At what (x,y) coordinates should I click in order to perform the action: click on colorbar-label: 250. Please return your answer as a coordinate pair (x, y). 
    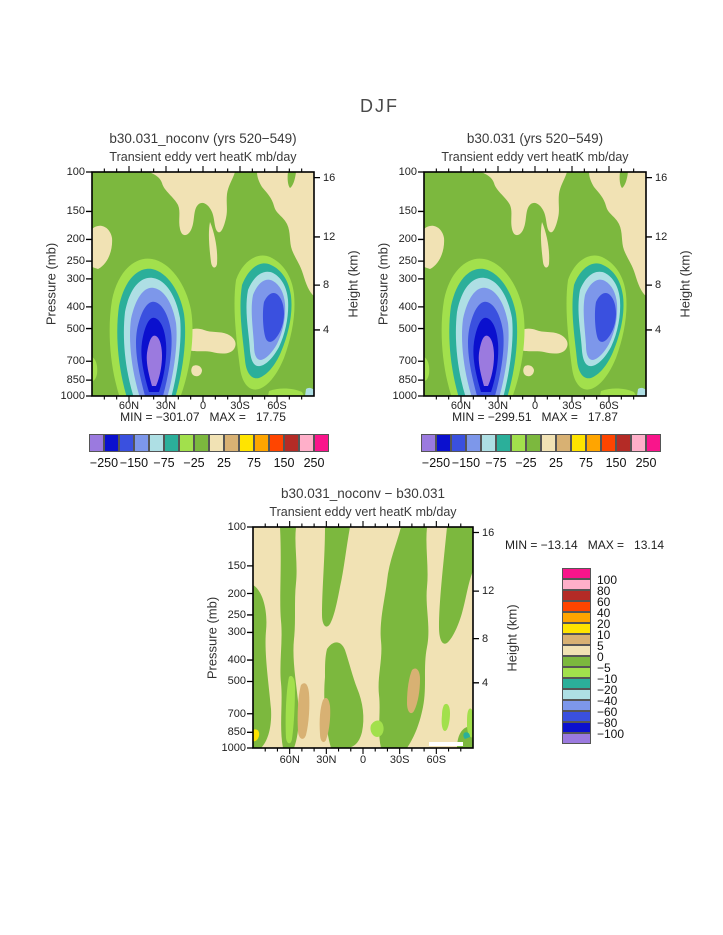
    Looking at the image, I should click on (646, 463).